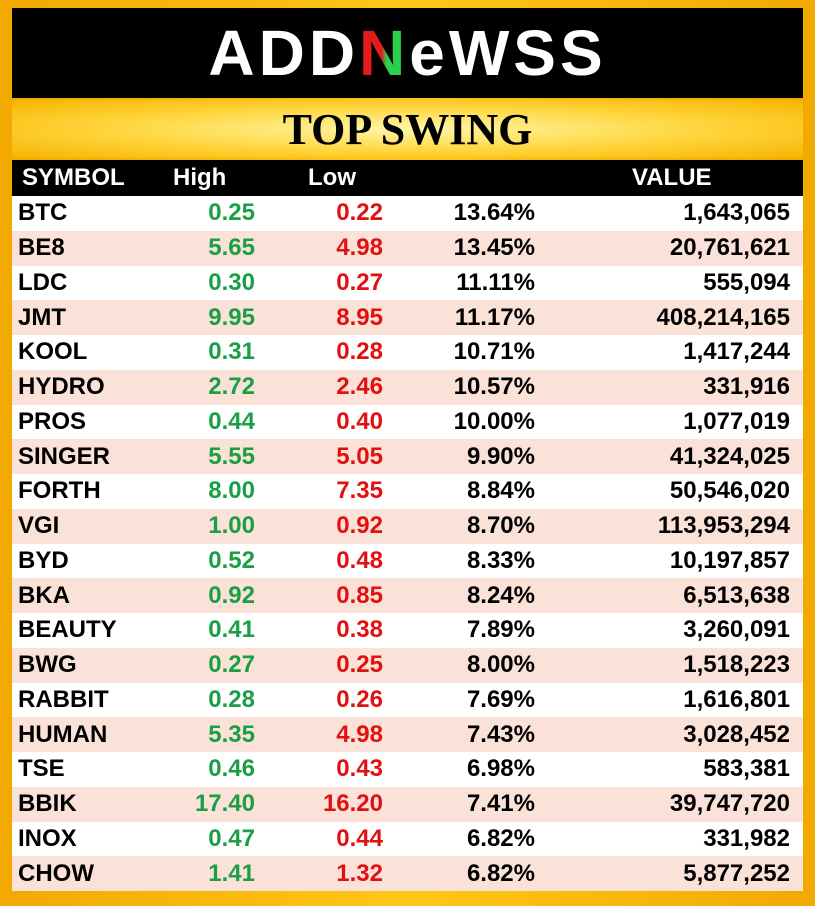 The width and height of the screenshot is (815, 906). I want to click on low: 1.32, so click(359, 873).